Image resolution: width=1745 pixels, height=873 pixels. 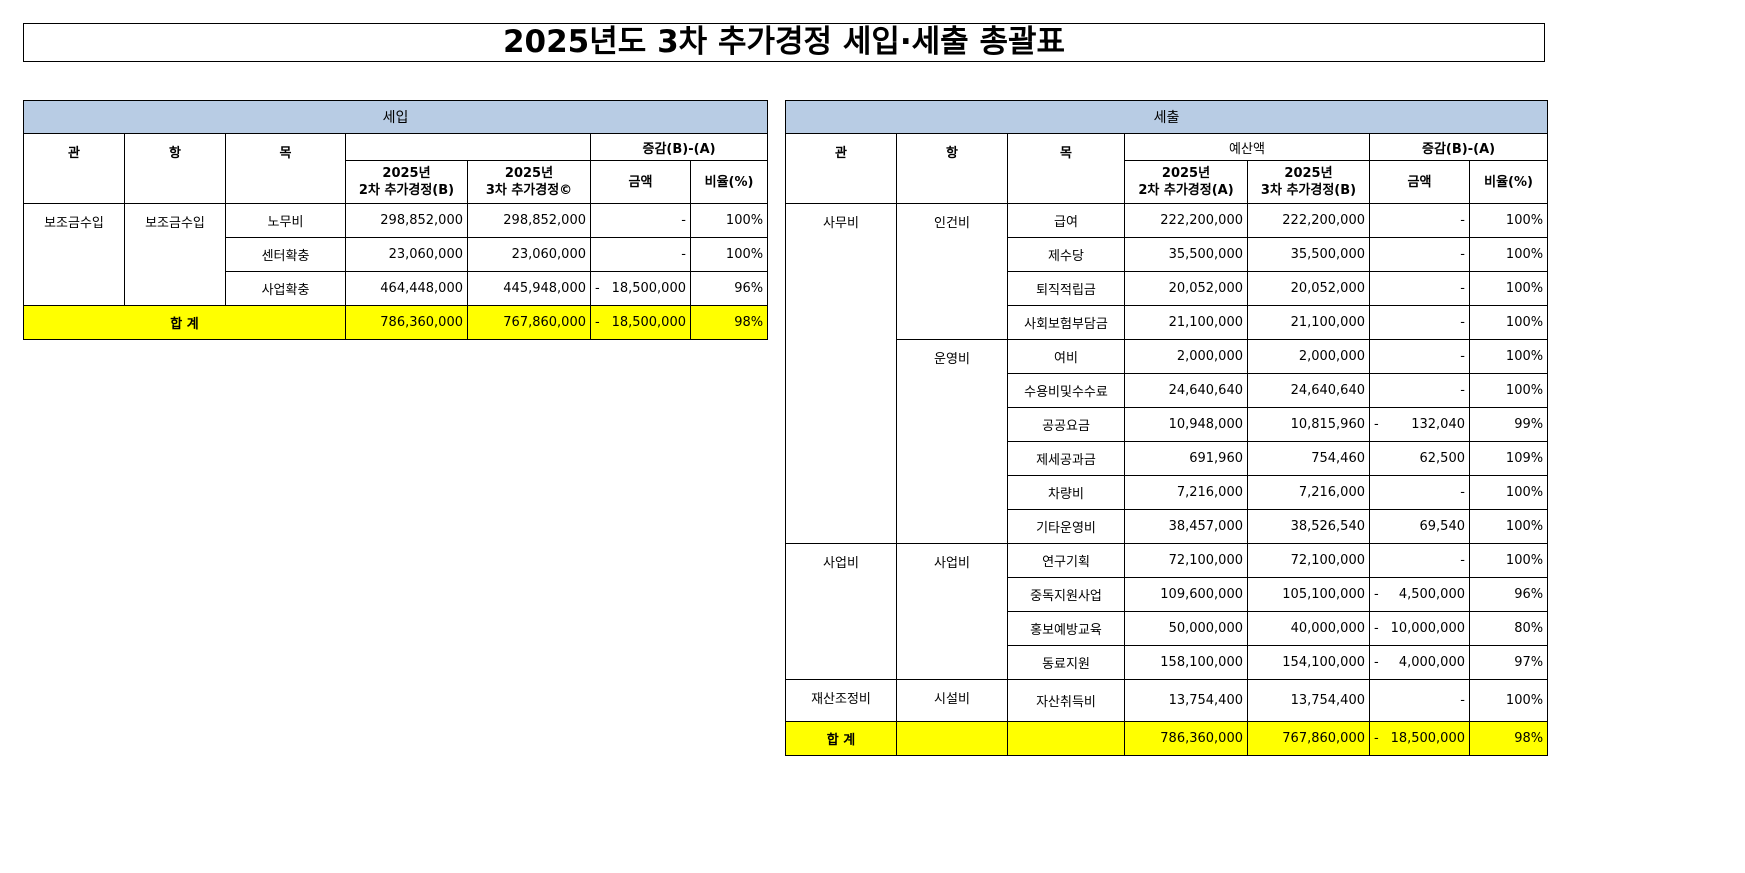 I want to click on col-curr: 2025년 3차 추가경정(B), so click(x=1308, y=182).